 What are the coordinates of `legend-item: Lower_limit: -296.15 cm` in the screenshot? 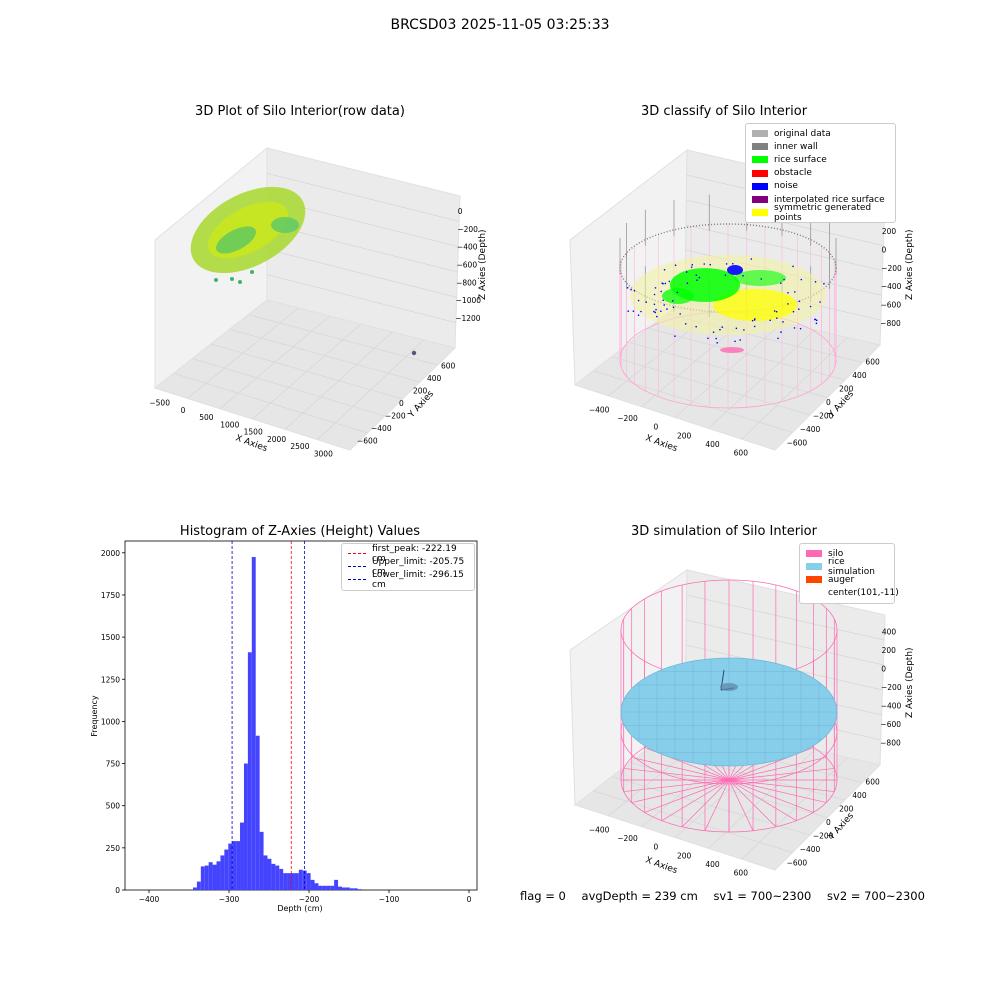 It's located at (408, 580).